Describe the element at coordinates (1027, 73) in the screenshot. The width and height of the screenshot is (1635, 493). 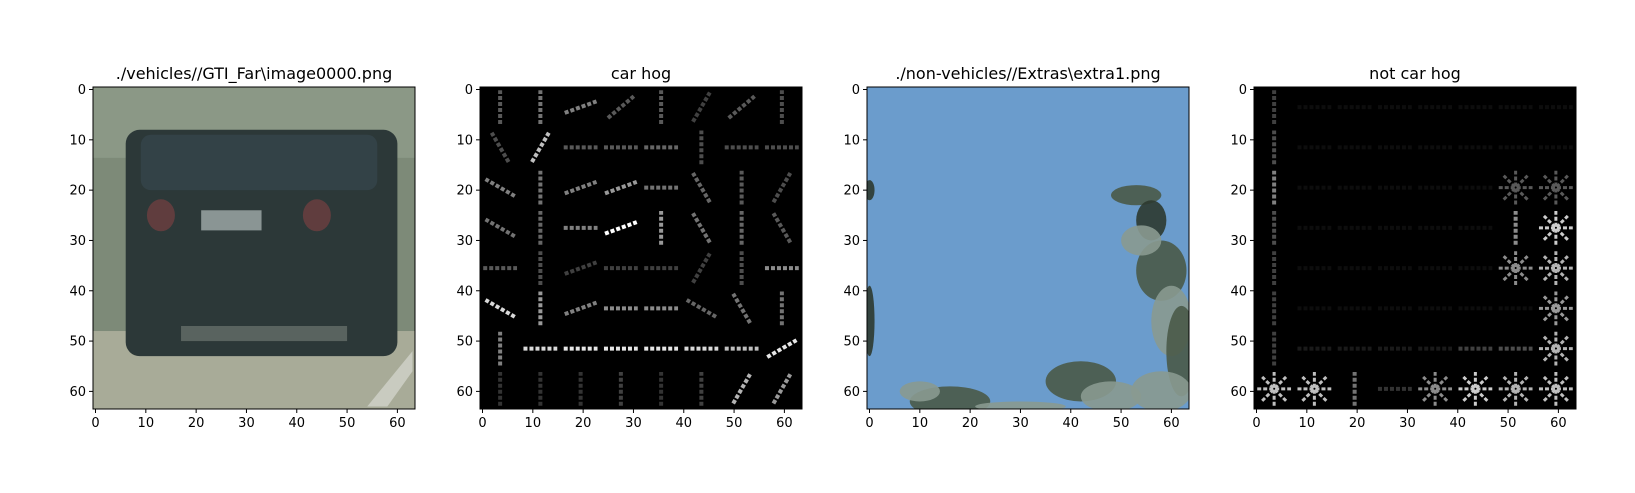
I see `panel-title: ./non-vehicles//Extras\extra1.png` at that location.